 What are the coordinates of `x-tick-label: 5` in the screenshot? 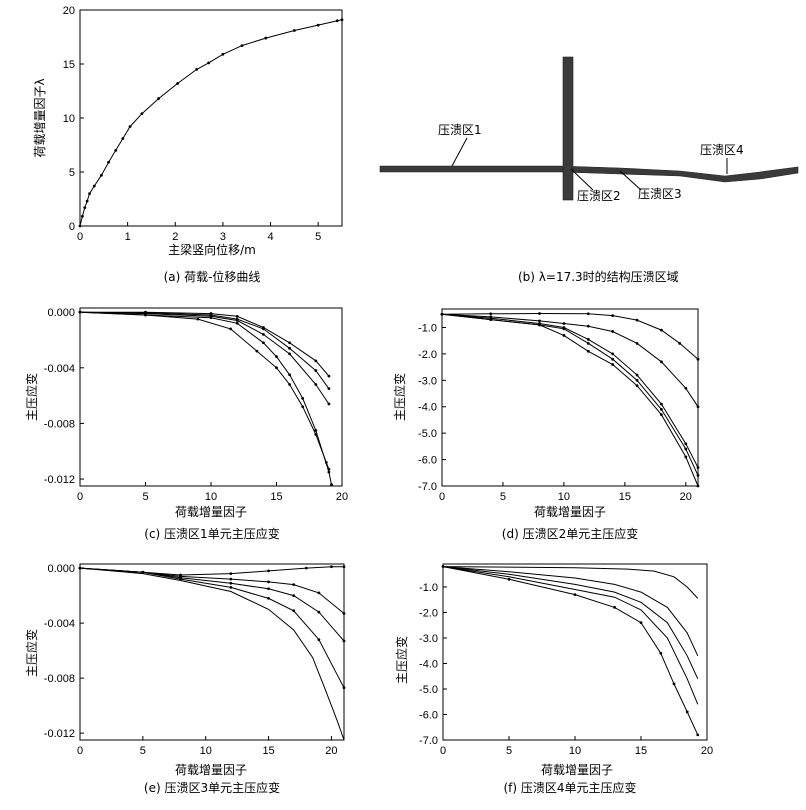 It's located at (509, 751).